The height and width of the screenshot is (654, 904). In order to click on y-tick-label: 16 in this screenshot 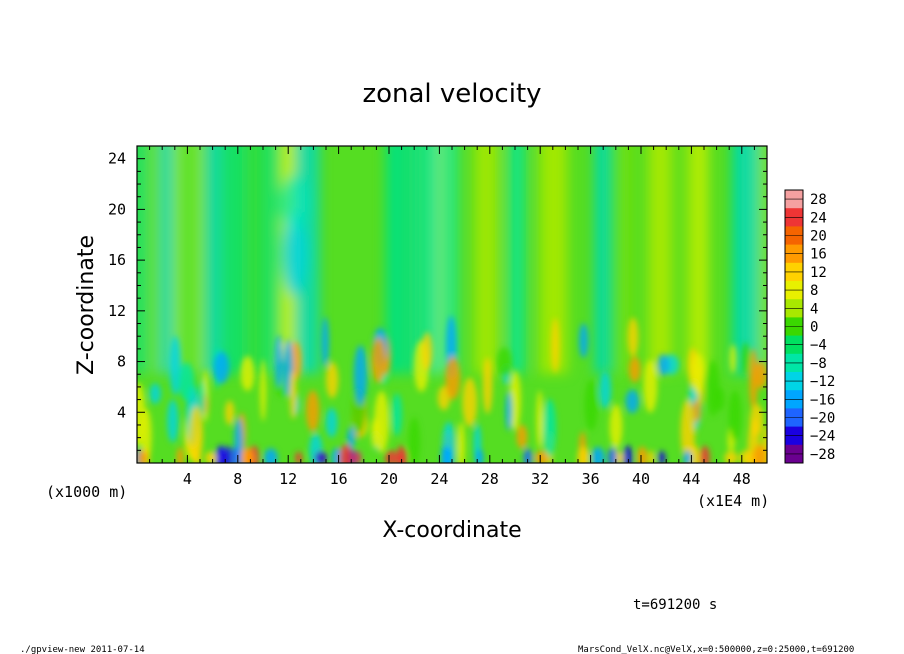, I will do `click(117, 260)`.